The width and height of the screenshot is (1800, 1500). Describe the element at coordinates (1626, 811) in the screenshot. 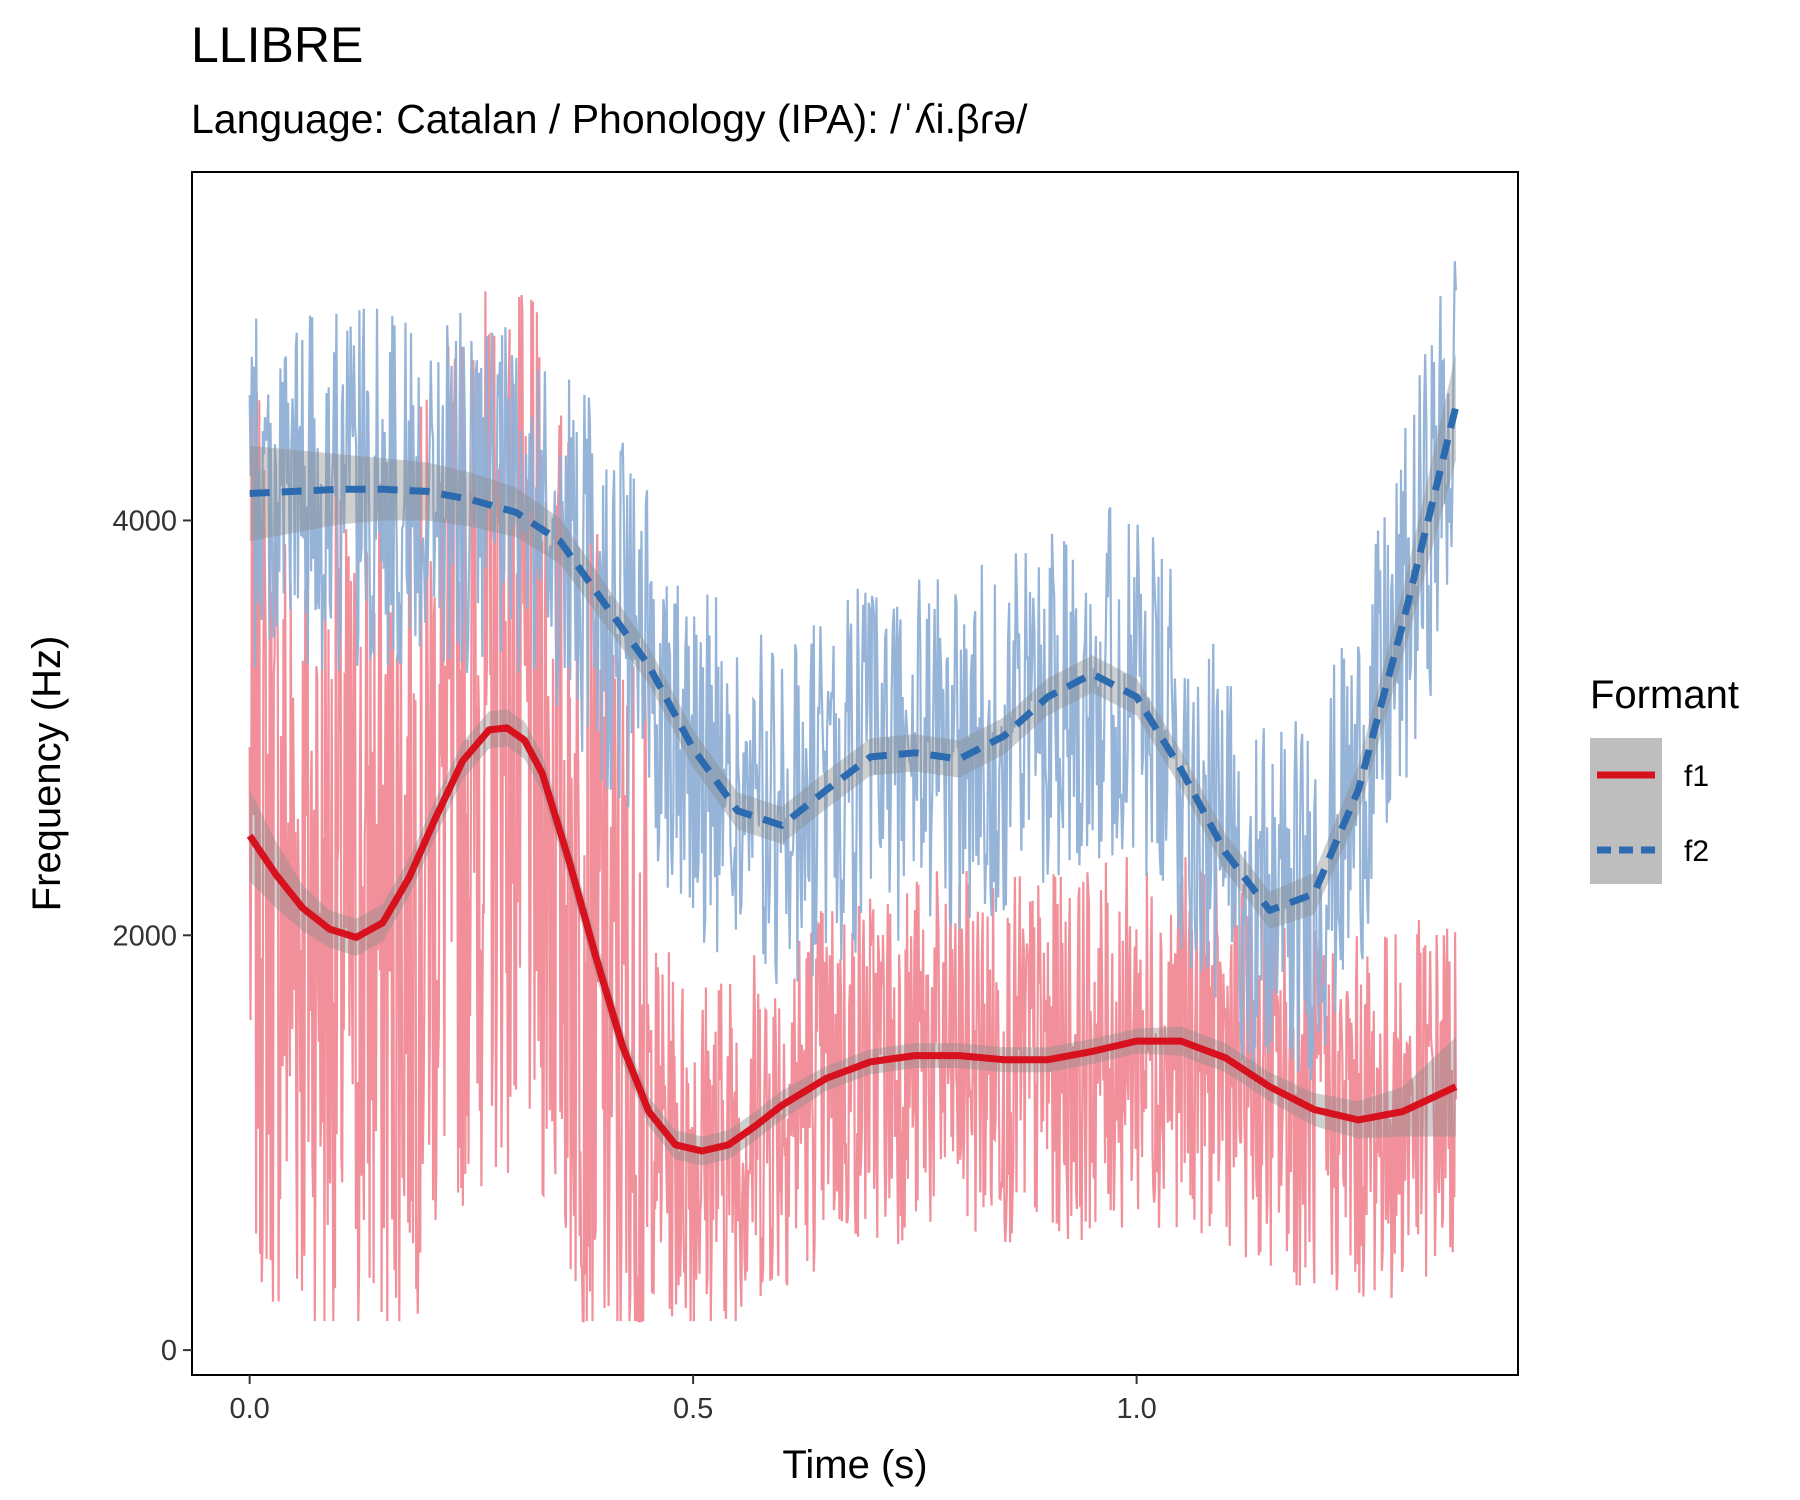

I see `legend-key-background` at that location.